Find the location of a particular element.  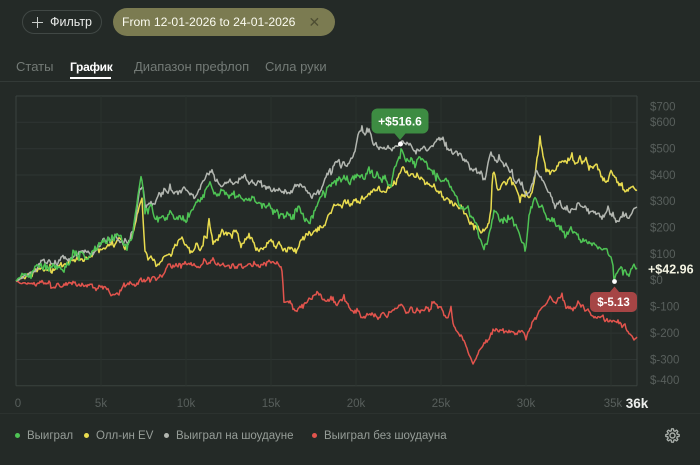

svg-text: 25k is located at coordinates (441, 404).